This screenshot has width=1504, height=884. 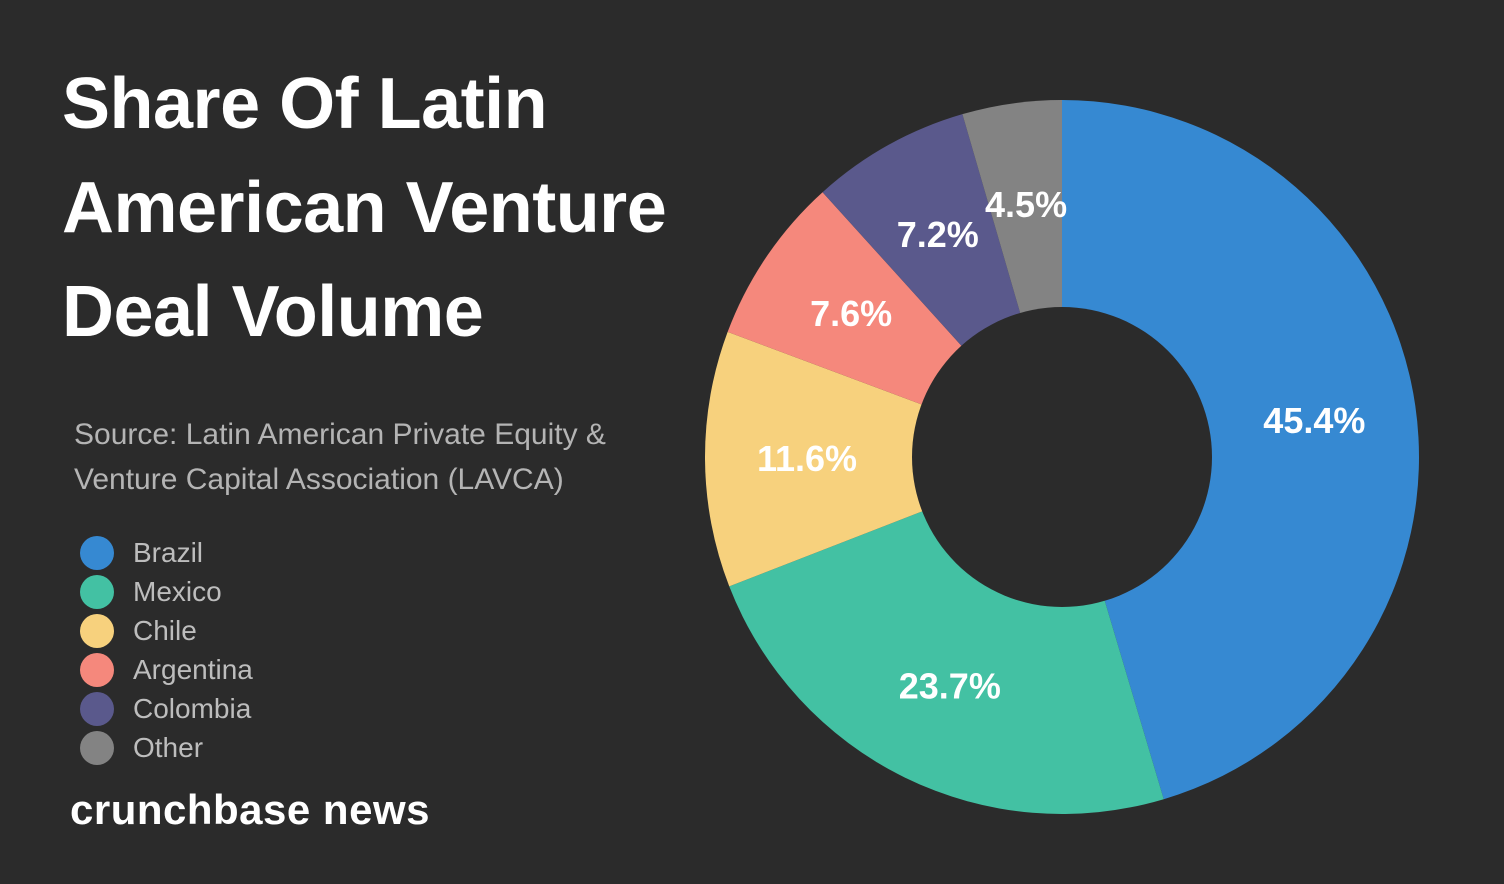 I want to click on legend-label-mexico: Mexico, so click(x=177, y=591).